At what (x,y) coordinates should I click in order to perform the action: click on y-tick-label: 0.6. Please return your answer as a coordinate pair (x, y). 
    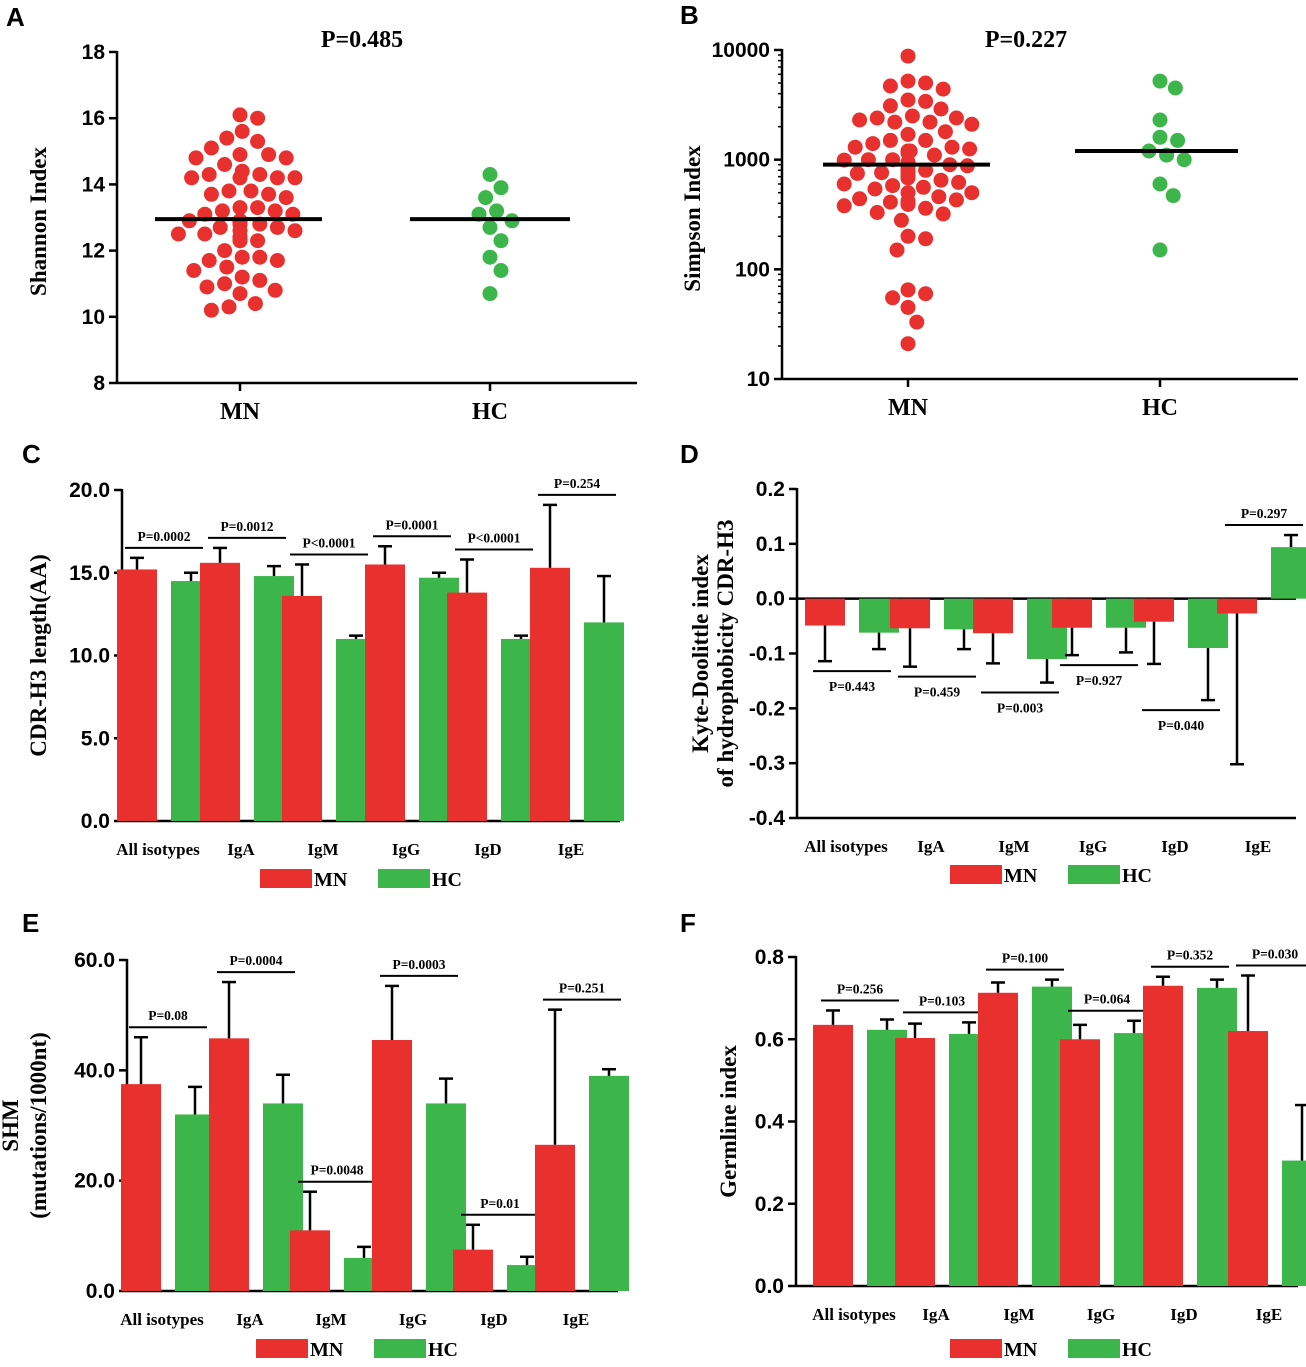
    Looking at the image, I should click on (769, 1039).